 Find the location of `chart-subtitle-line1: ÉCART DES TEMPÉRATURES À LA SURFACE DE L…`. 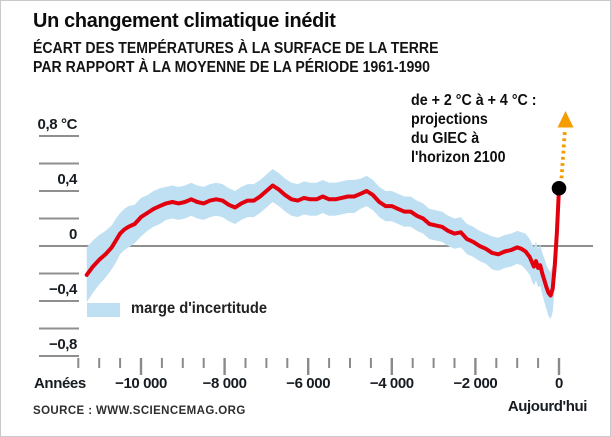

chart-subtitle-line1: ÉCART DES TEMPÉRATURES À LA SURFACE DE L… is located at coordinates (236, 48).